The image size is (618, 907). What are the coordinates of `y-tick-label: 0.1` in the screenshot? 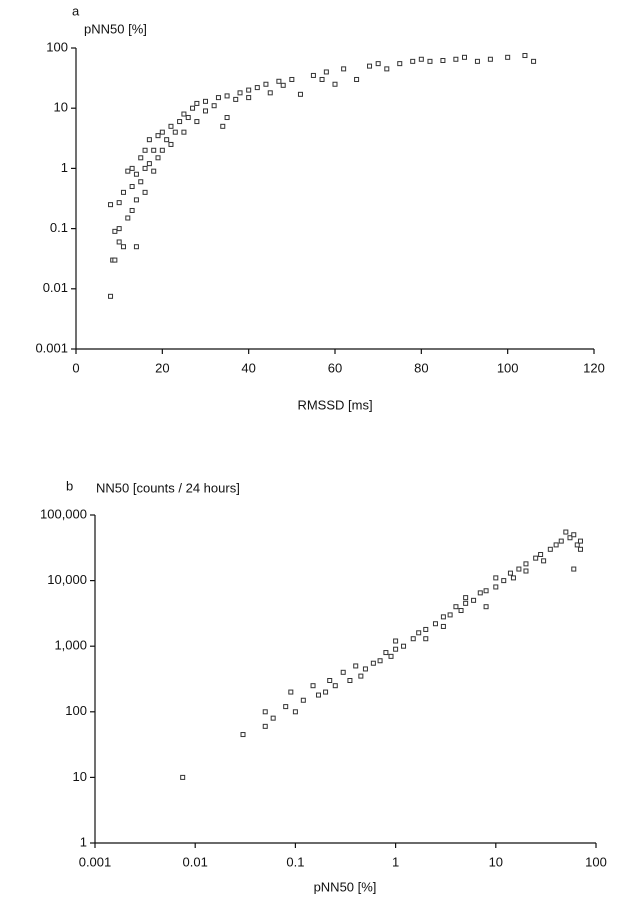 It's located at (59, 227).